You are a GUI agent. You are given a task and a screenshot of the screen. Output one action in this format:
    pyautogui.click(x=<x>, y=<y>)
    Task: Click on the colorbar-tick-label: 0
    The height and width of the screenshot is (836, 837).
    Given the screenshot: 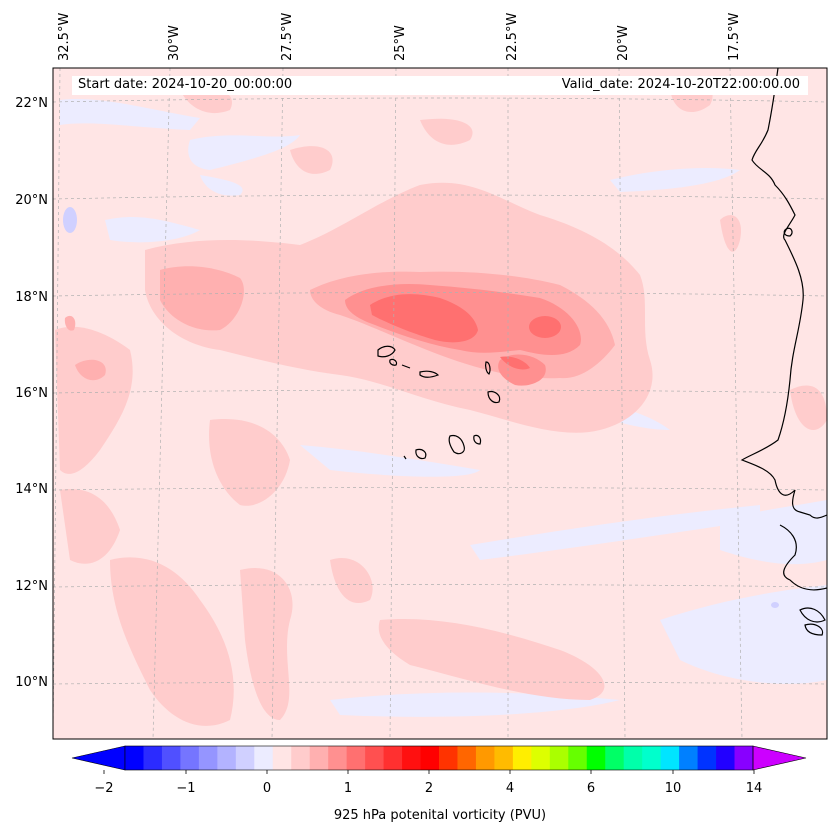 What is the action you would take?
    pyautogui.click(x=267, y=788)
    